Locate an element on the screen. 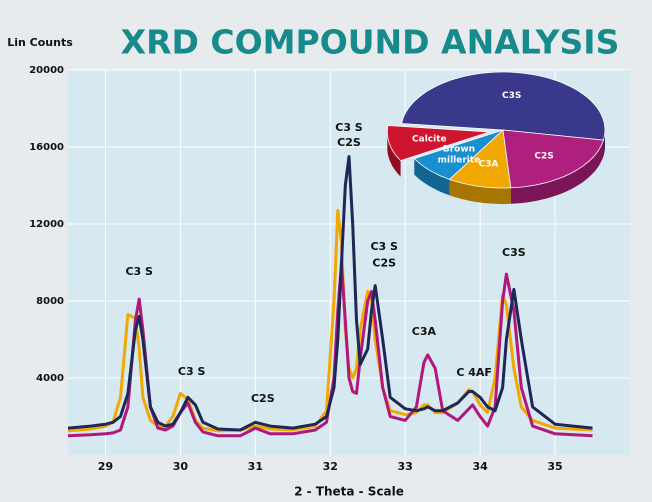 The image size is (652, 502). pie-label: Brown millerite is located at coordinates (459, 154).